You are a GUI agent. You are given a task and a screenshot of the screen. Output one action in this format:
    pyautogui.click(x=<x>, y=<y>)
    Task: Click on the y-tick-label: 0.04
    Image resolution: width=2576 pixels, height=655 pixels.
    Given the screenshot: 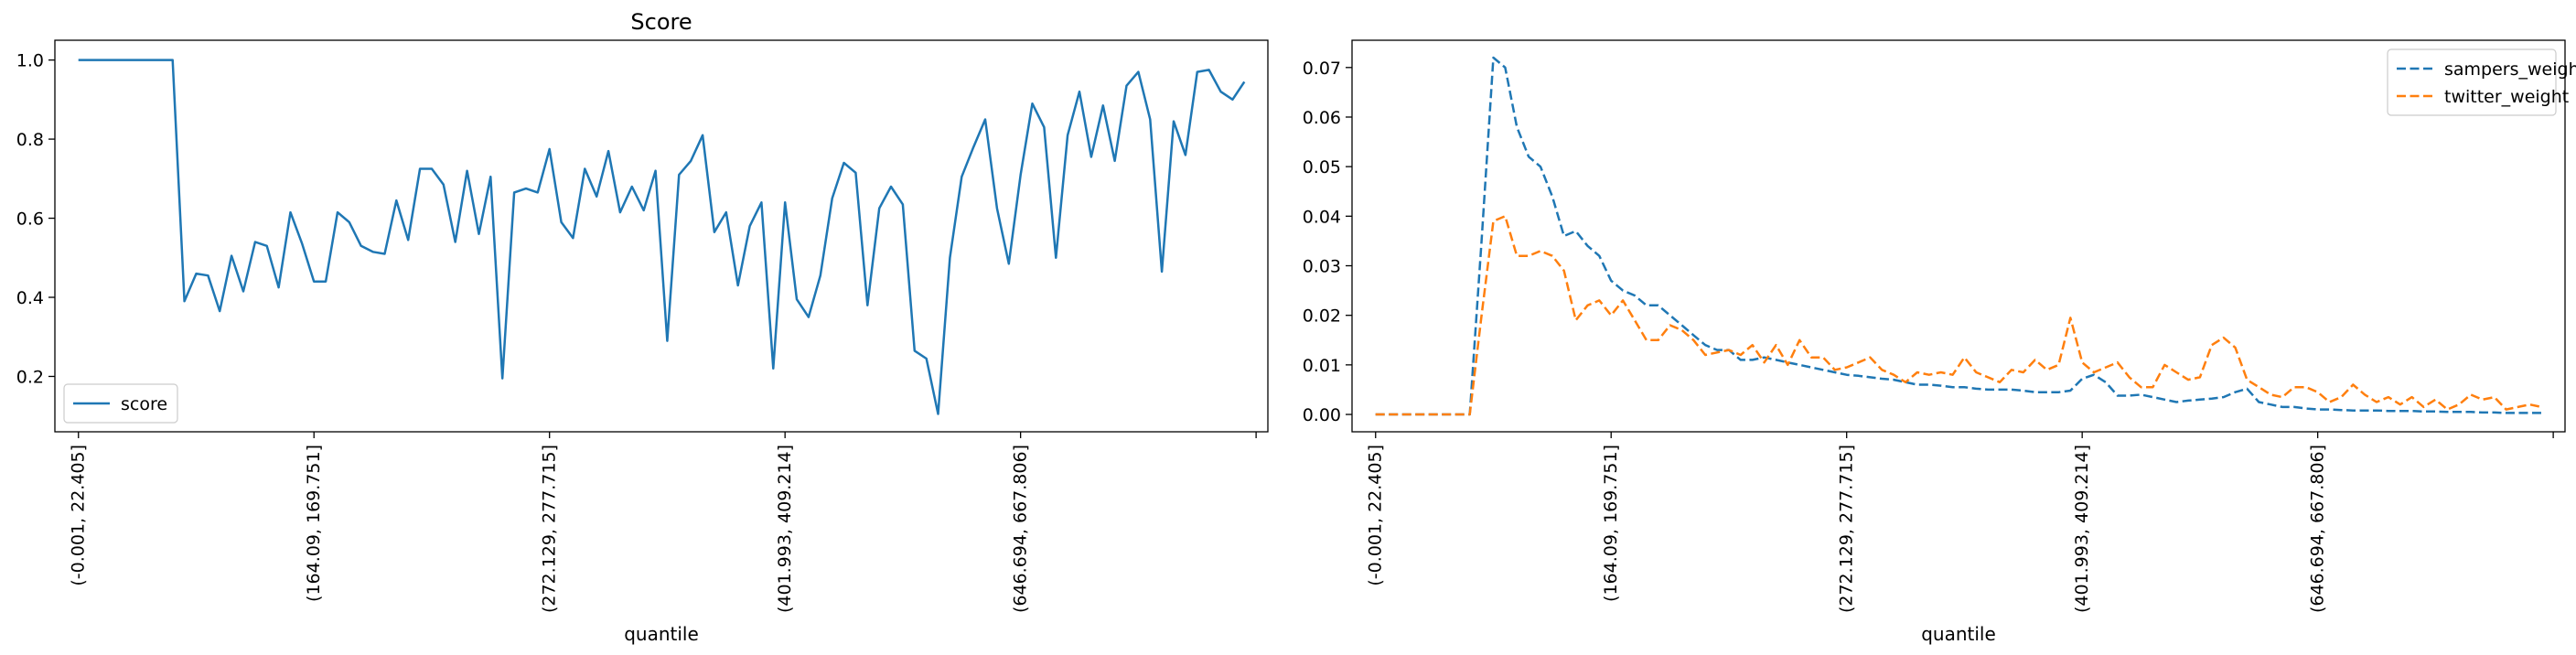 What is the action you would take?
    pyautogui.click(x=1322, y=217)
    